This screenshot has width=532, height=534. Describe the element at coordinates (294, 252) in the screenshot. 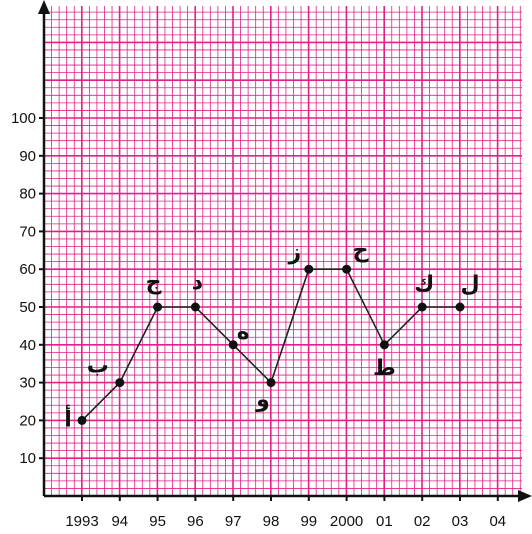

I see `point-label: ز` at that location.